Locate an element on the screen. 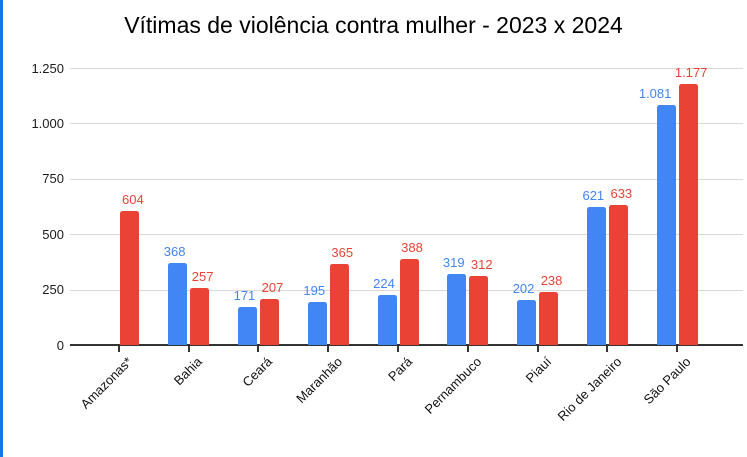 This screenshot has width=747, height=457. selection-accent-border is located at coordinates (1, 228).